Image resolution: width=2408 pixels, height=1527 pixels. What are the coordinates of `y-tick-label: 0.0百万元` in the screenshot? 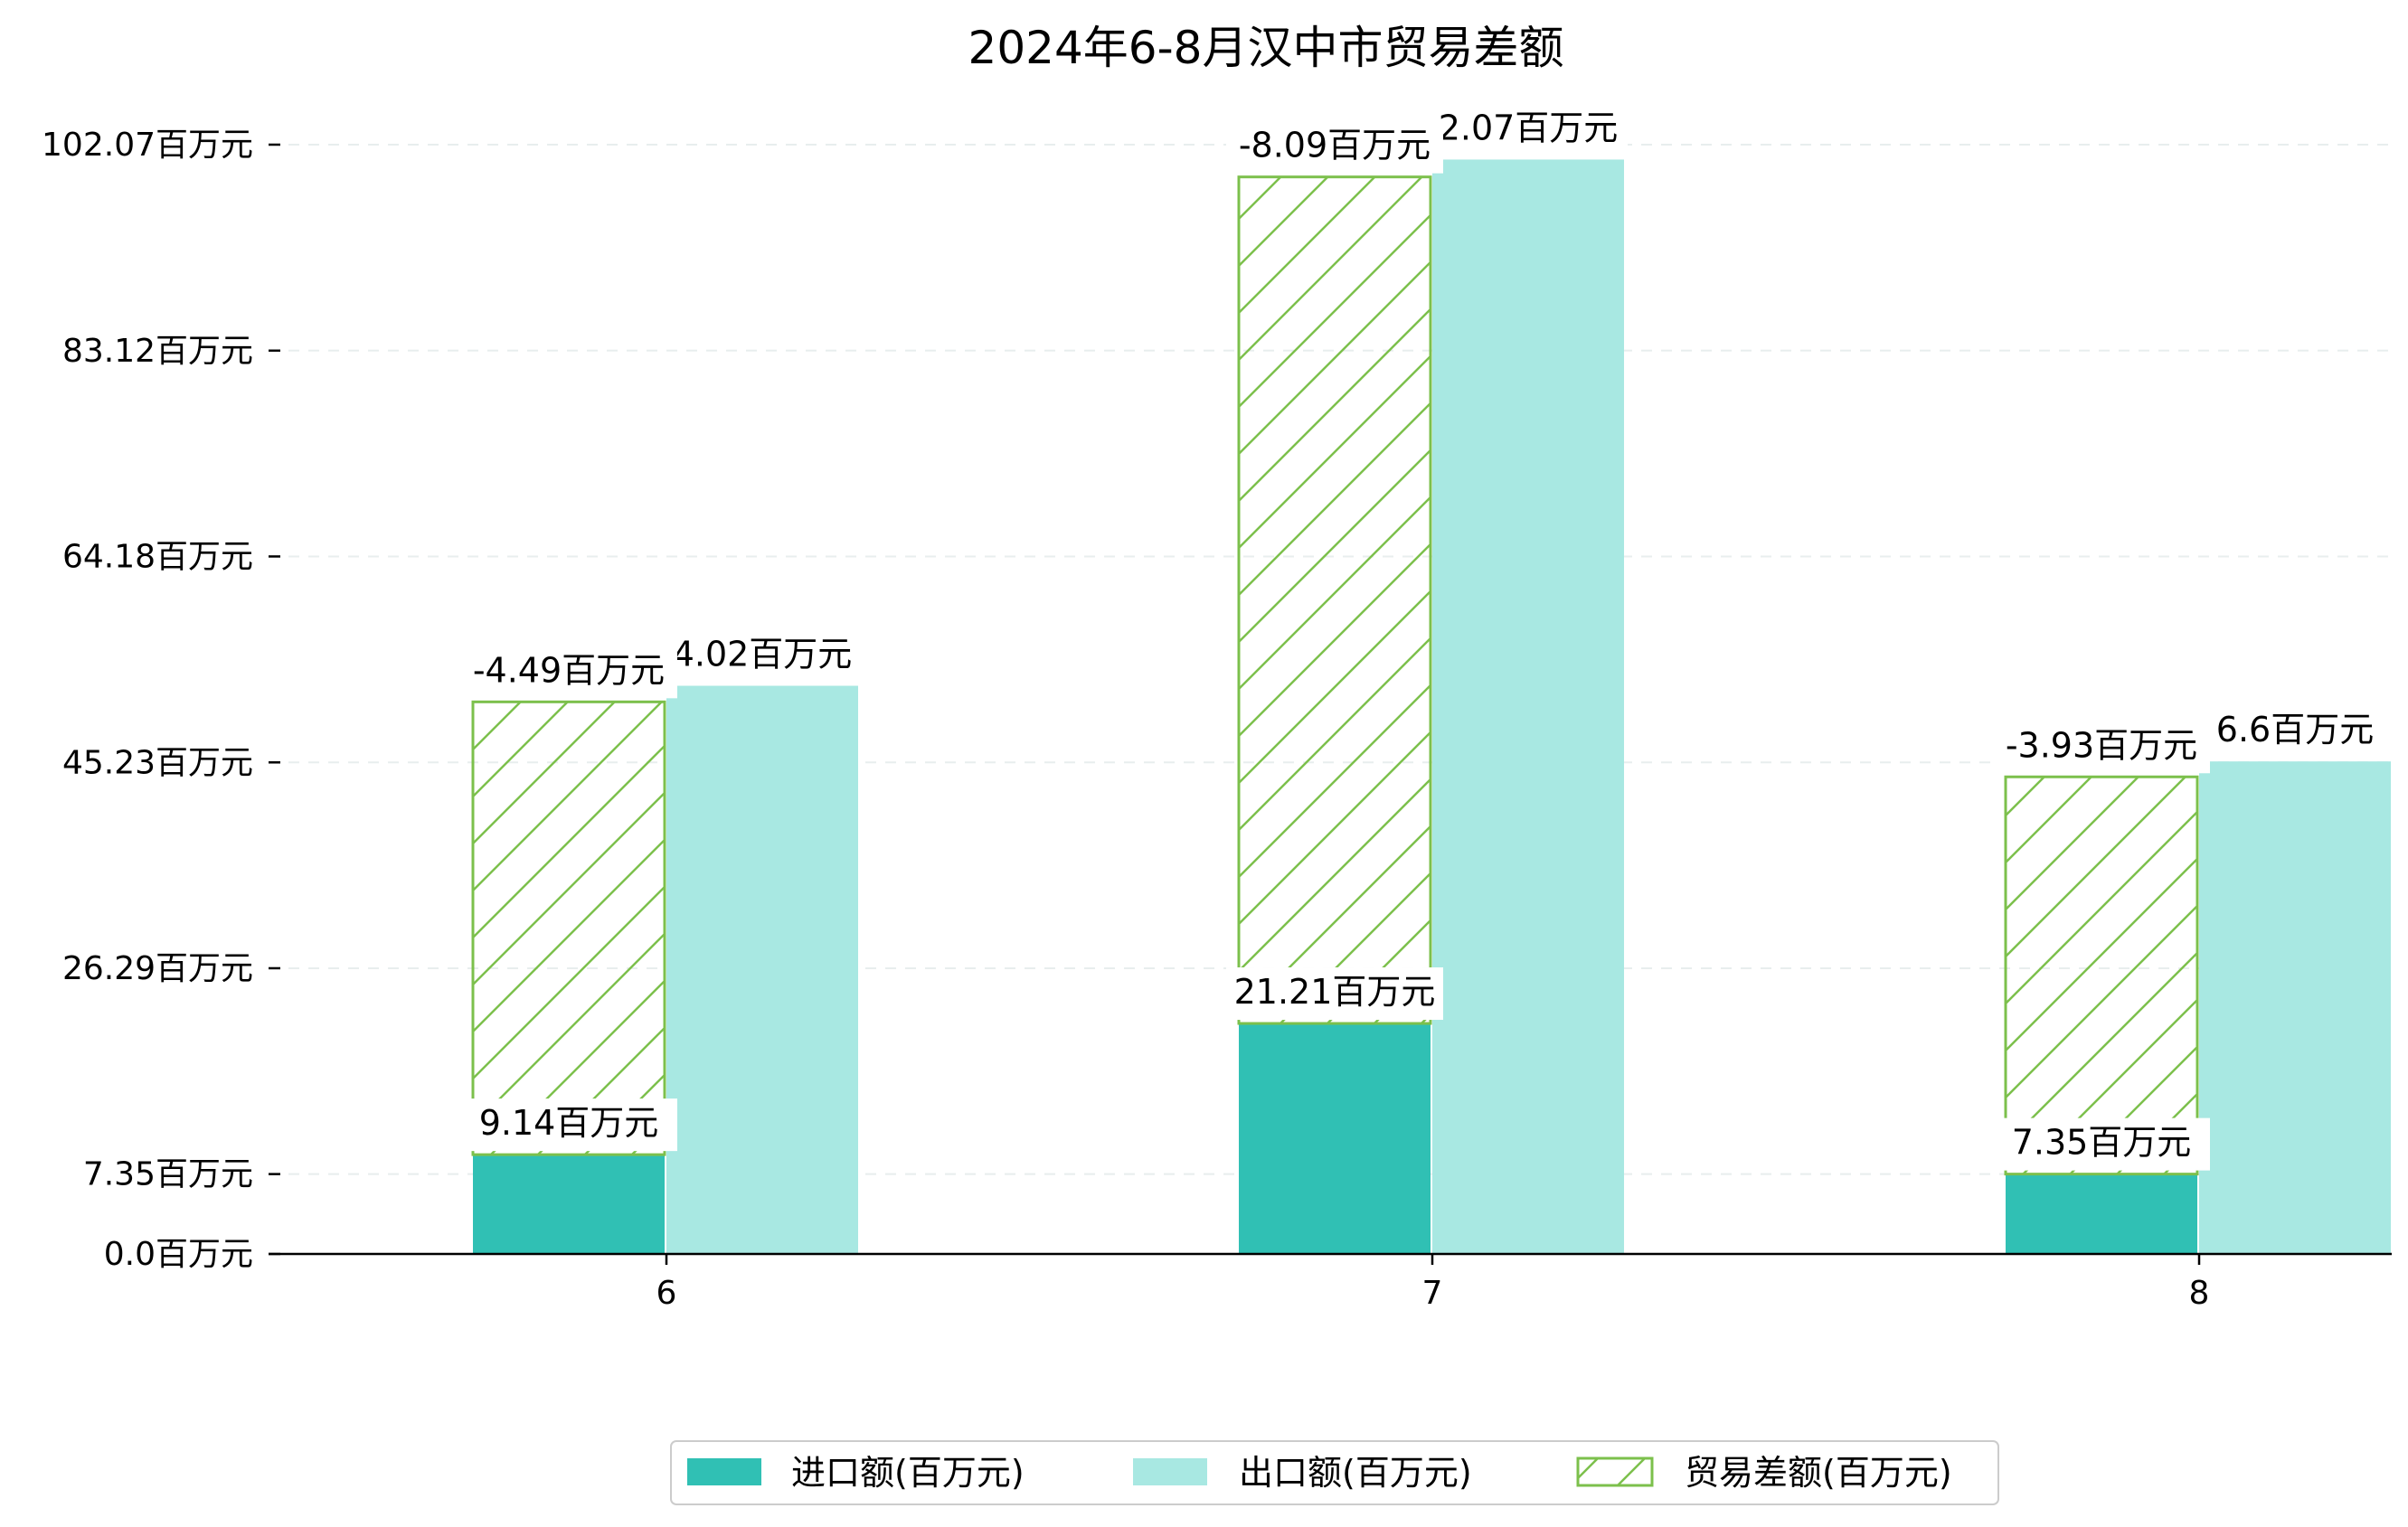 It's located at (178, 1255).